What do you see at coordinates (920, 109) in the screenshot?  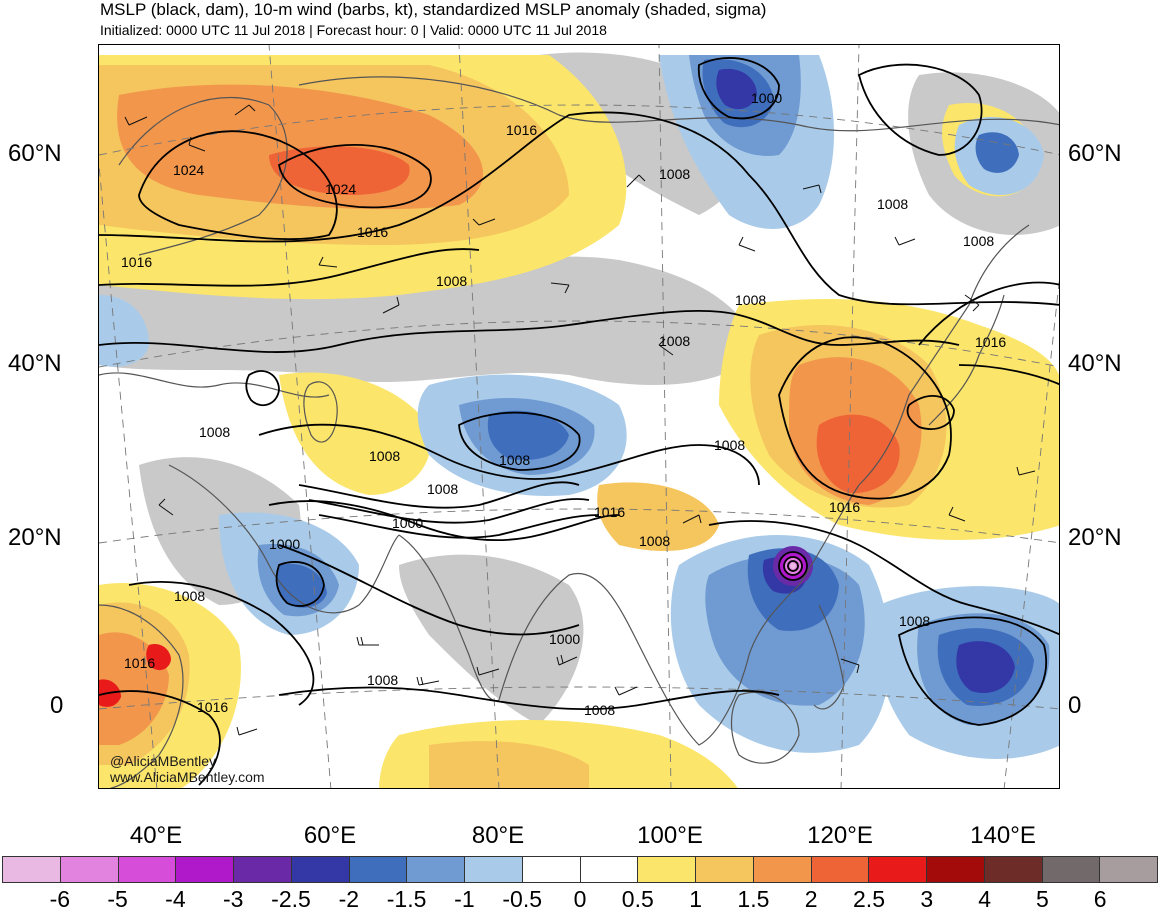 I see `isobar-1008-ne` at bounding box center [920, 109].